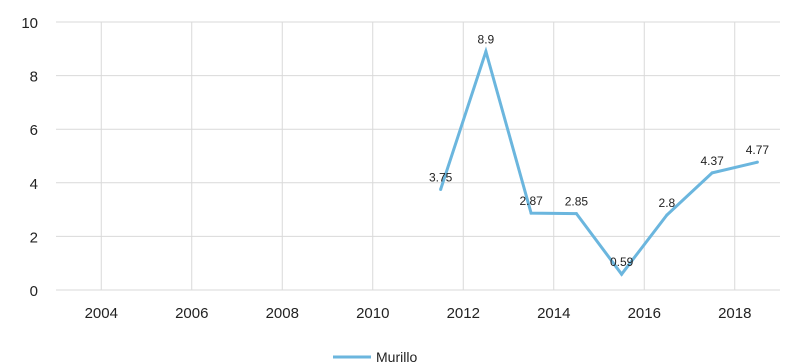  Describe the element at coordinates (191, 313) in the screenshot. I see `x-tick-label-2006: 2006` at that location.